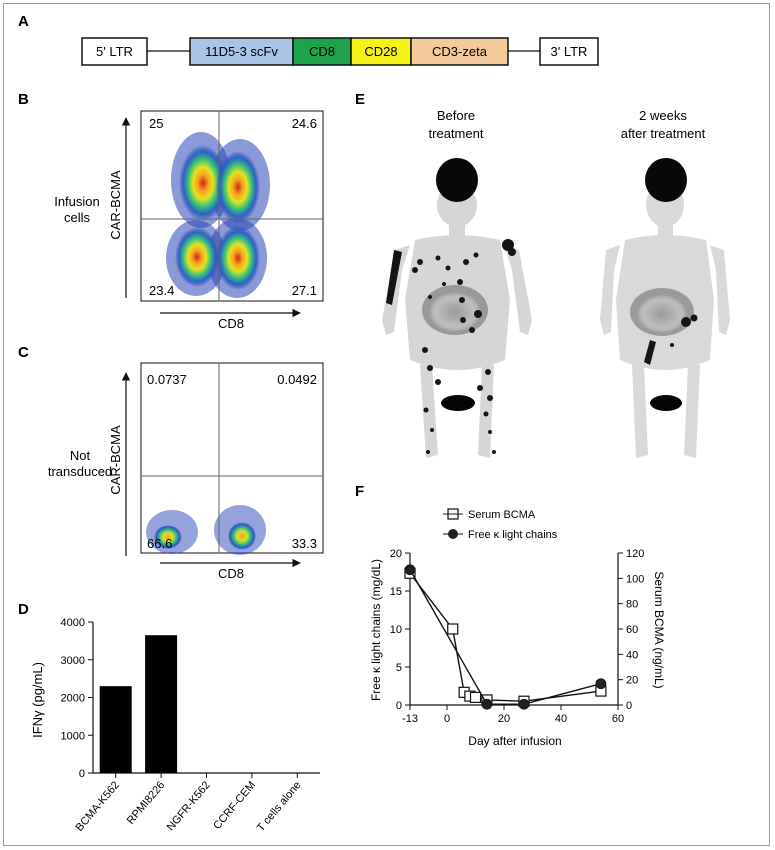 Image resolution: width=775 pixels, height=850 pixels. What do you see at coordinates (399, 668) in the screenshot?
I see `f-left-tick-label: 5` at bounding box center [399, 668].